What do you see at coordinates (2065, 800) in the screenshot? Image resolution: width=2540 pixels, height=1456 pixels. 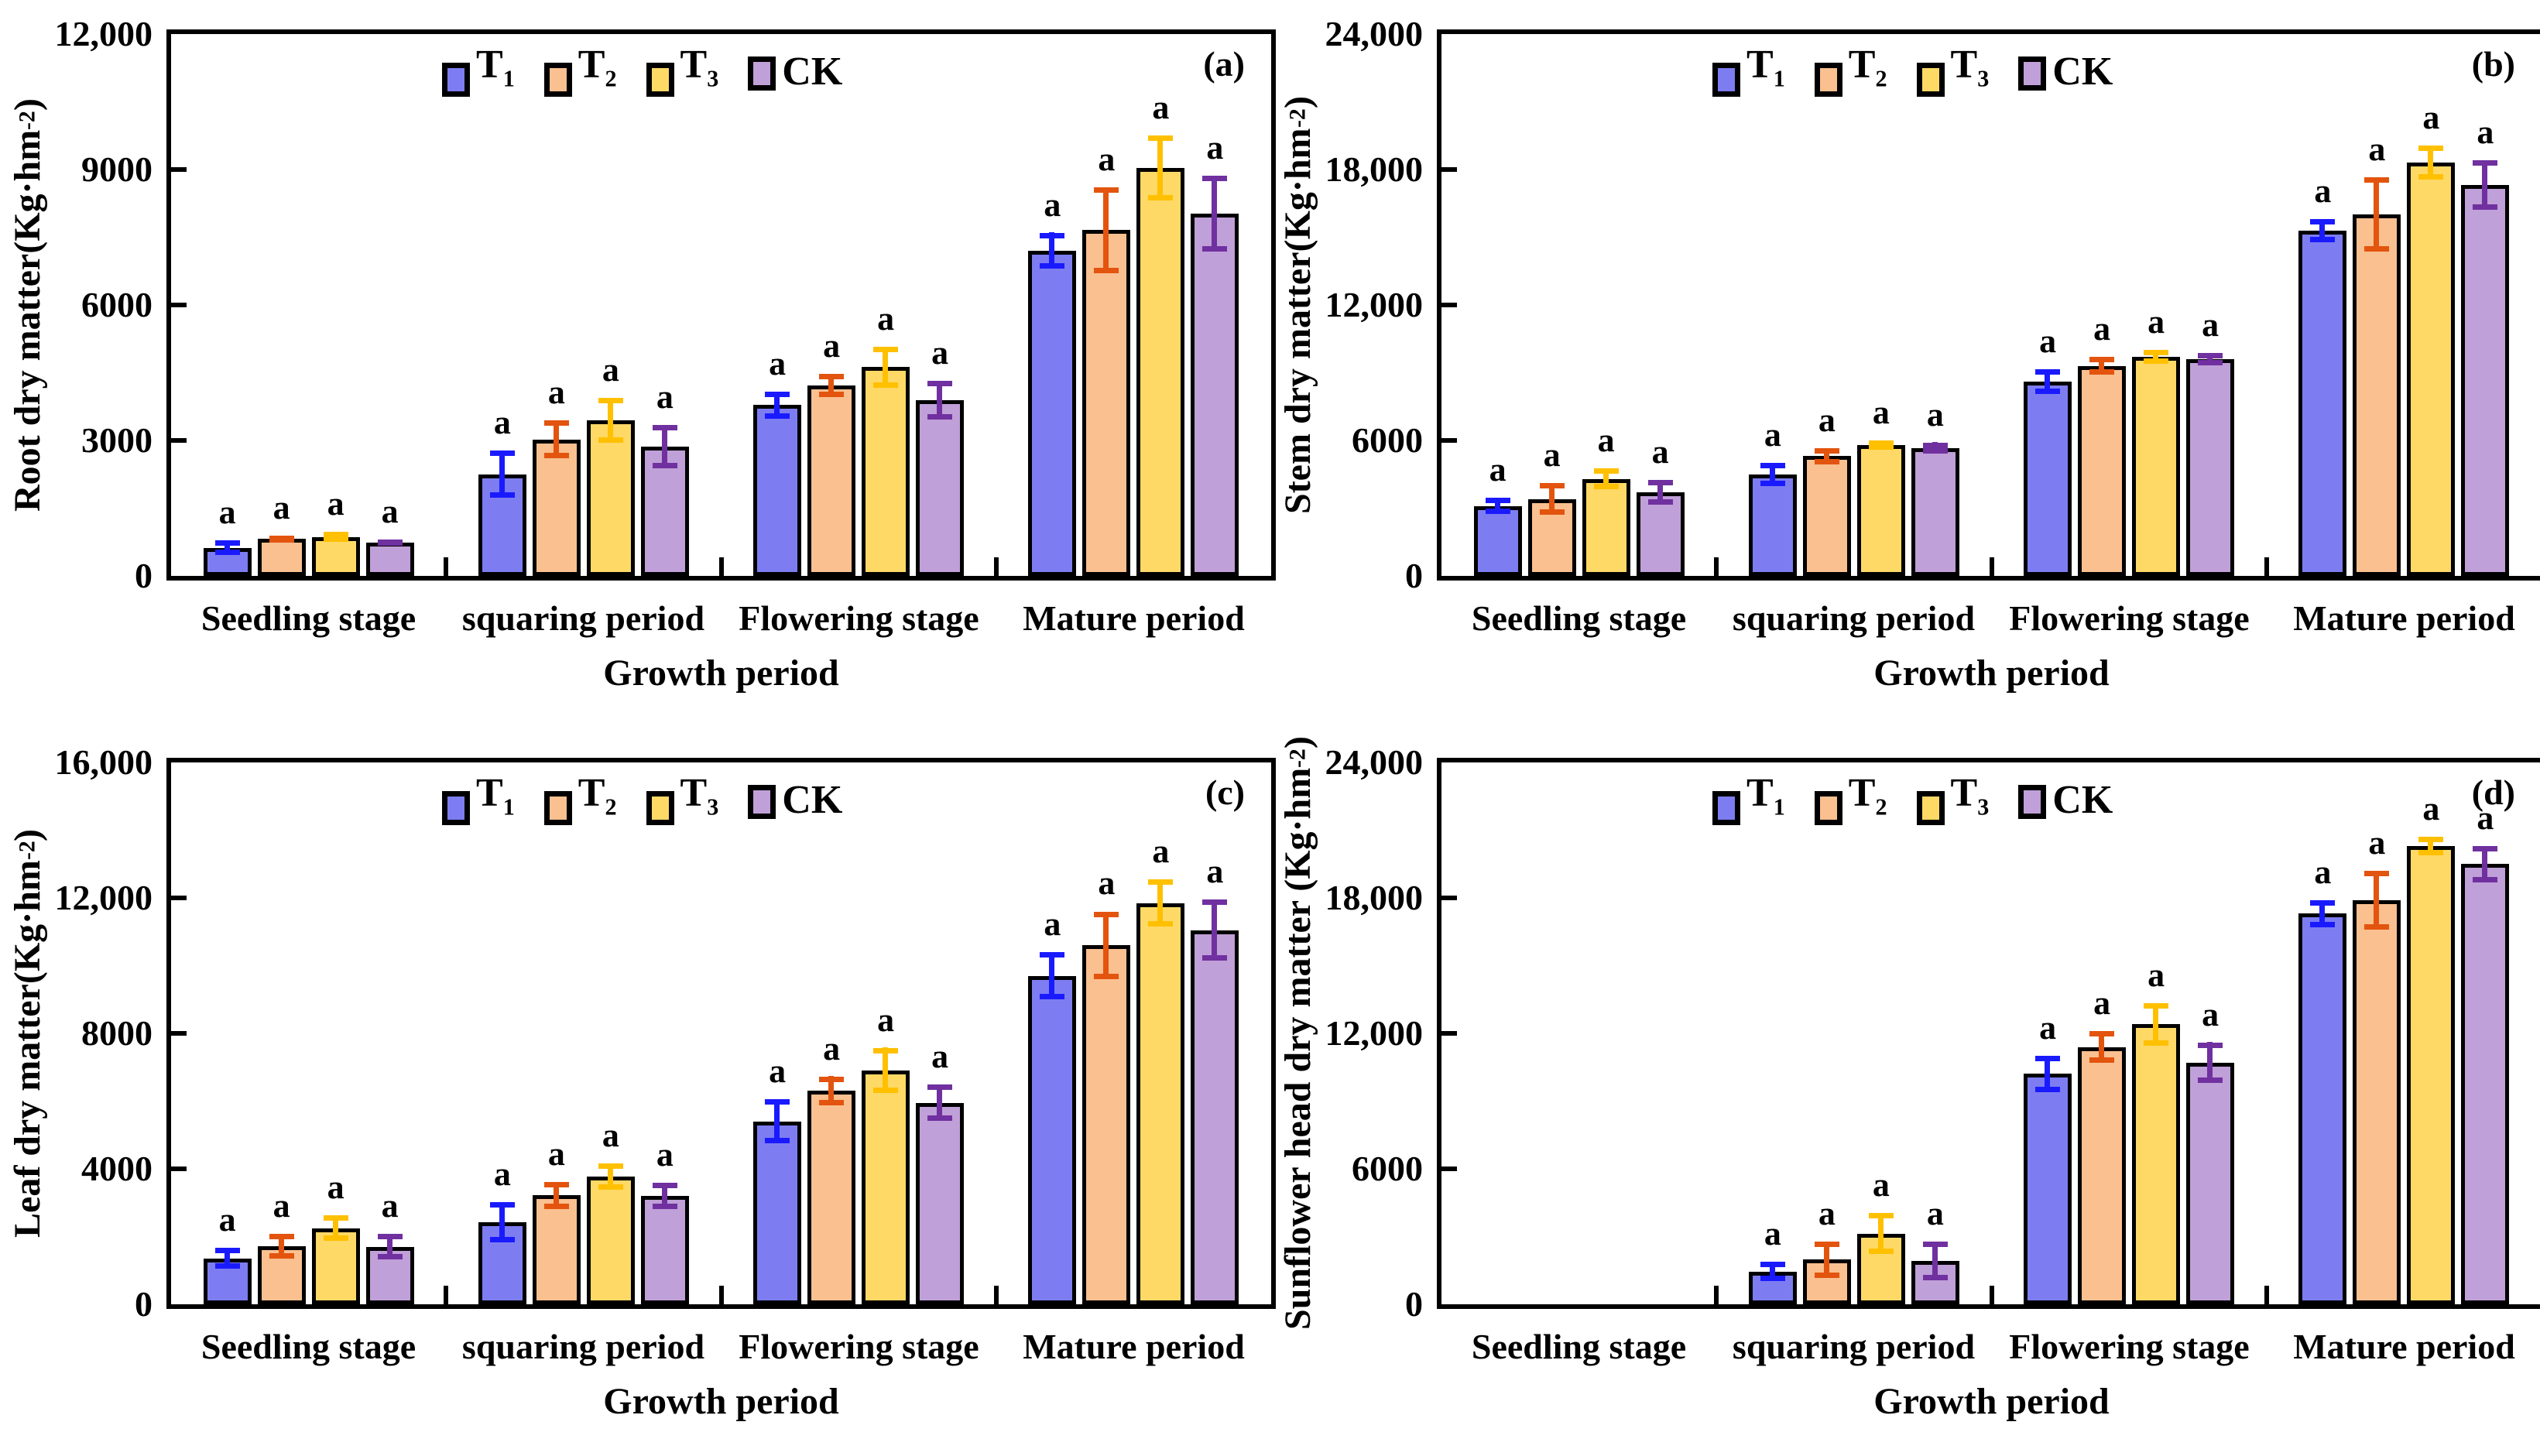 I see `legend-item-CK: CK` at bounding box center [2065, 800].